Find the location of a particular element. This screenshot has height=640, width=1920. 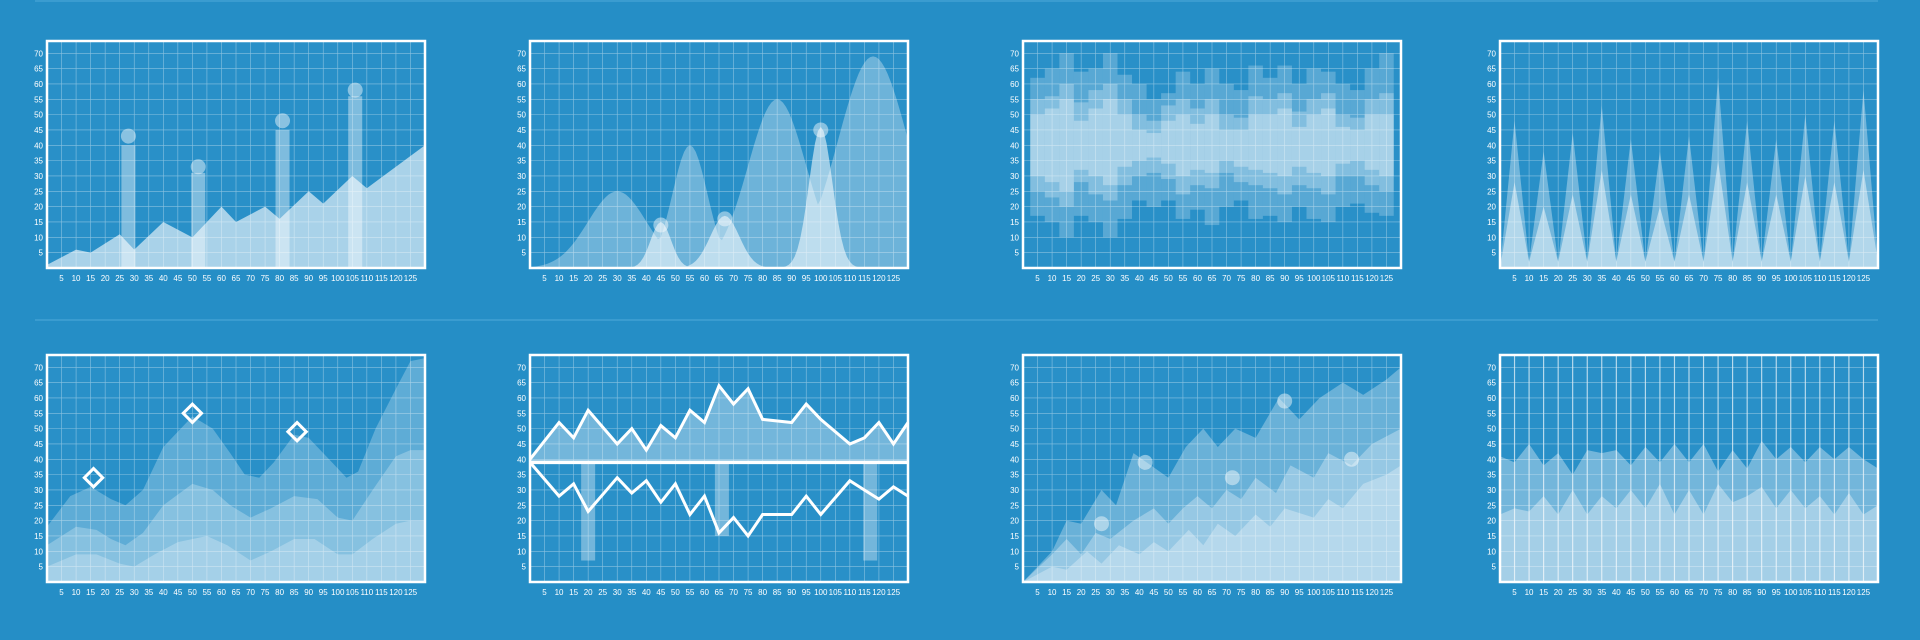

y-tick-label: 35 is located at coordinates (38, 475).